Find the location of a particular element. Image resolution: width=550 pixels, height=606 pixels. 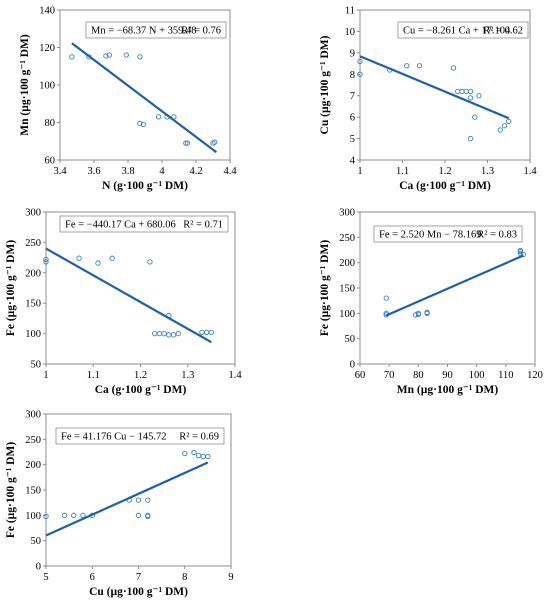

x-tick-label: 80 is located at coordinates (418, 375).